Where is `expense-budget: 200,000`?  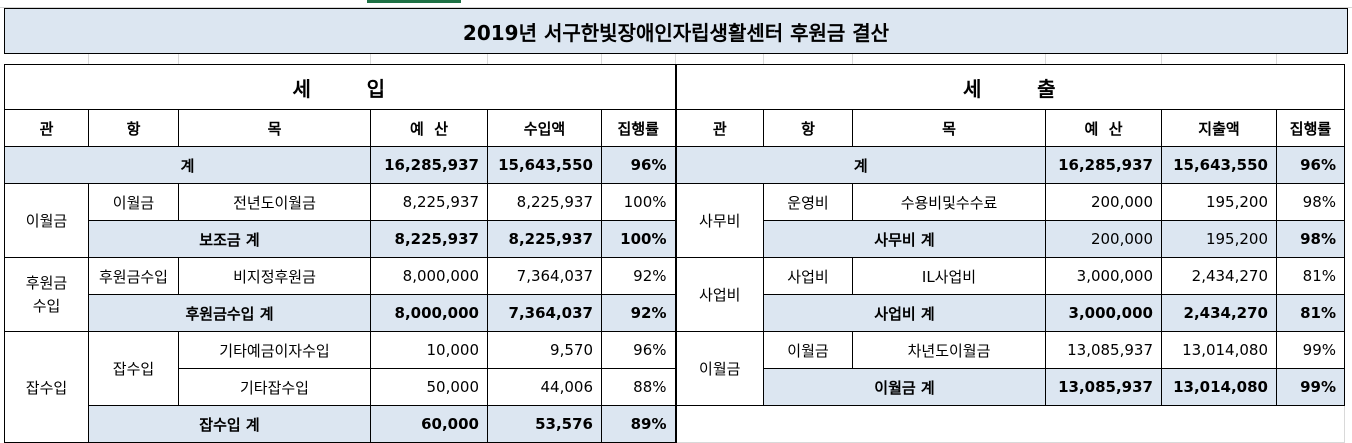 expense-budget: 200,000 is located at coordinates (1103, 202).